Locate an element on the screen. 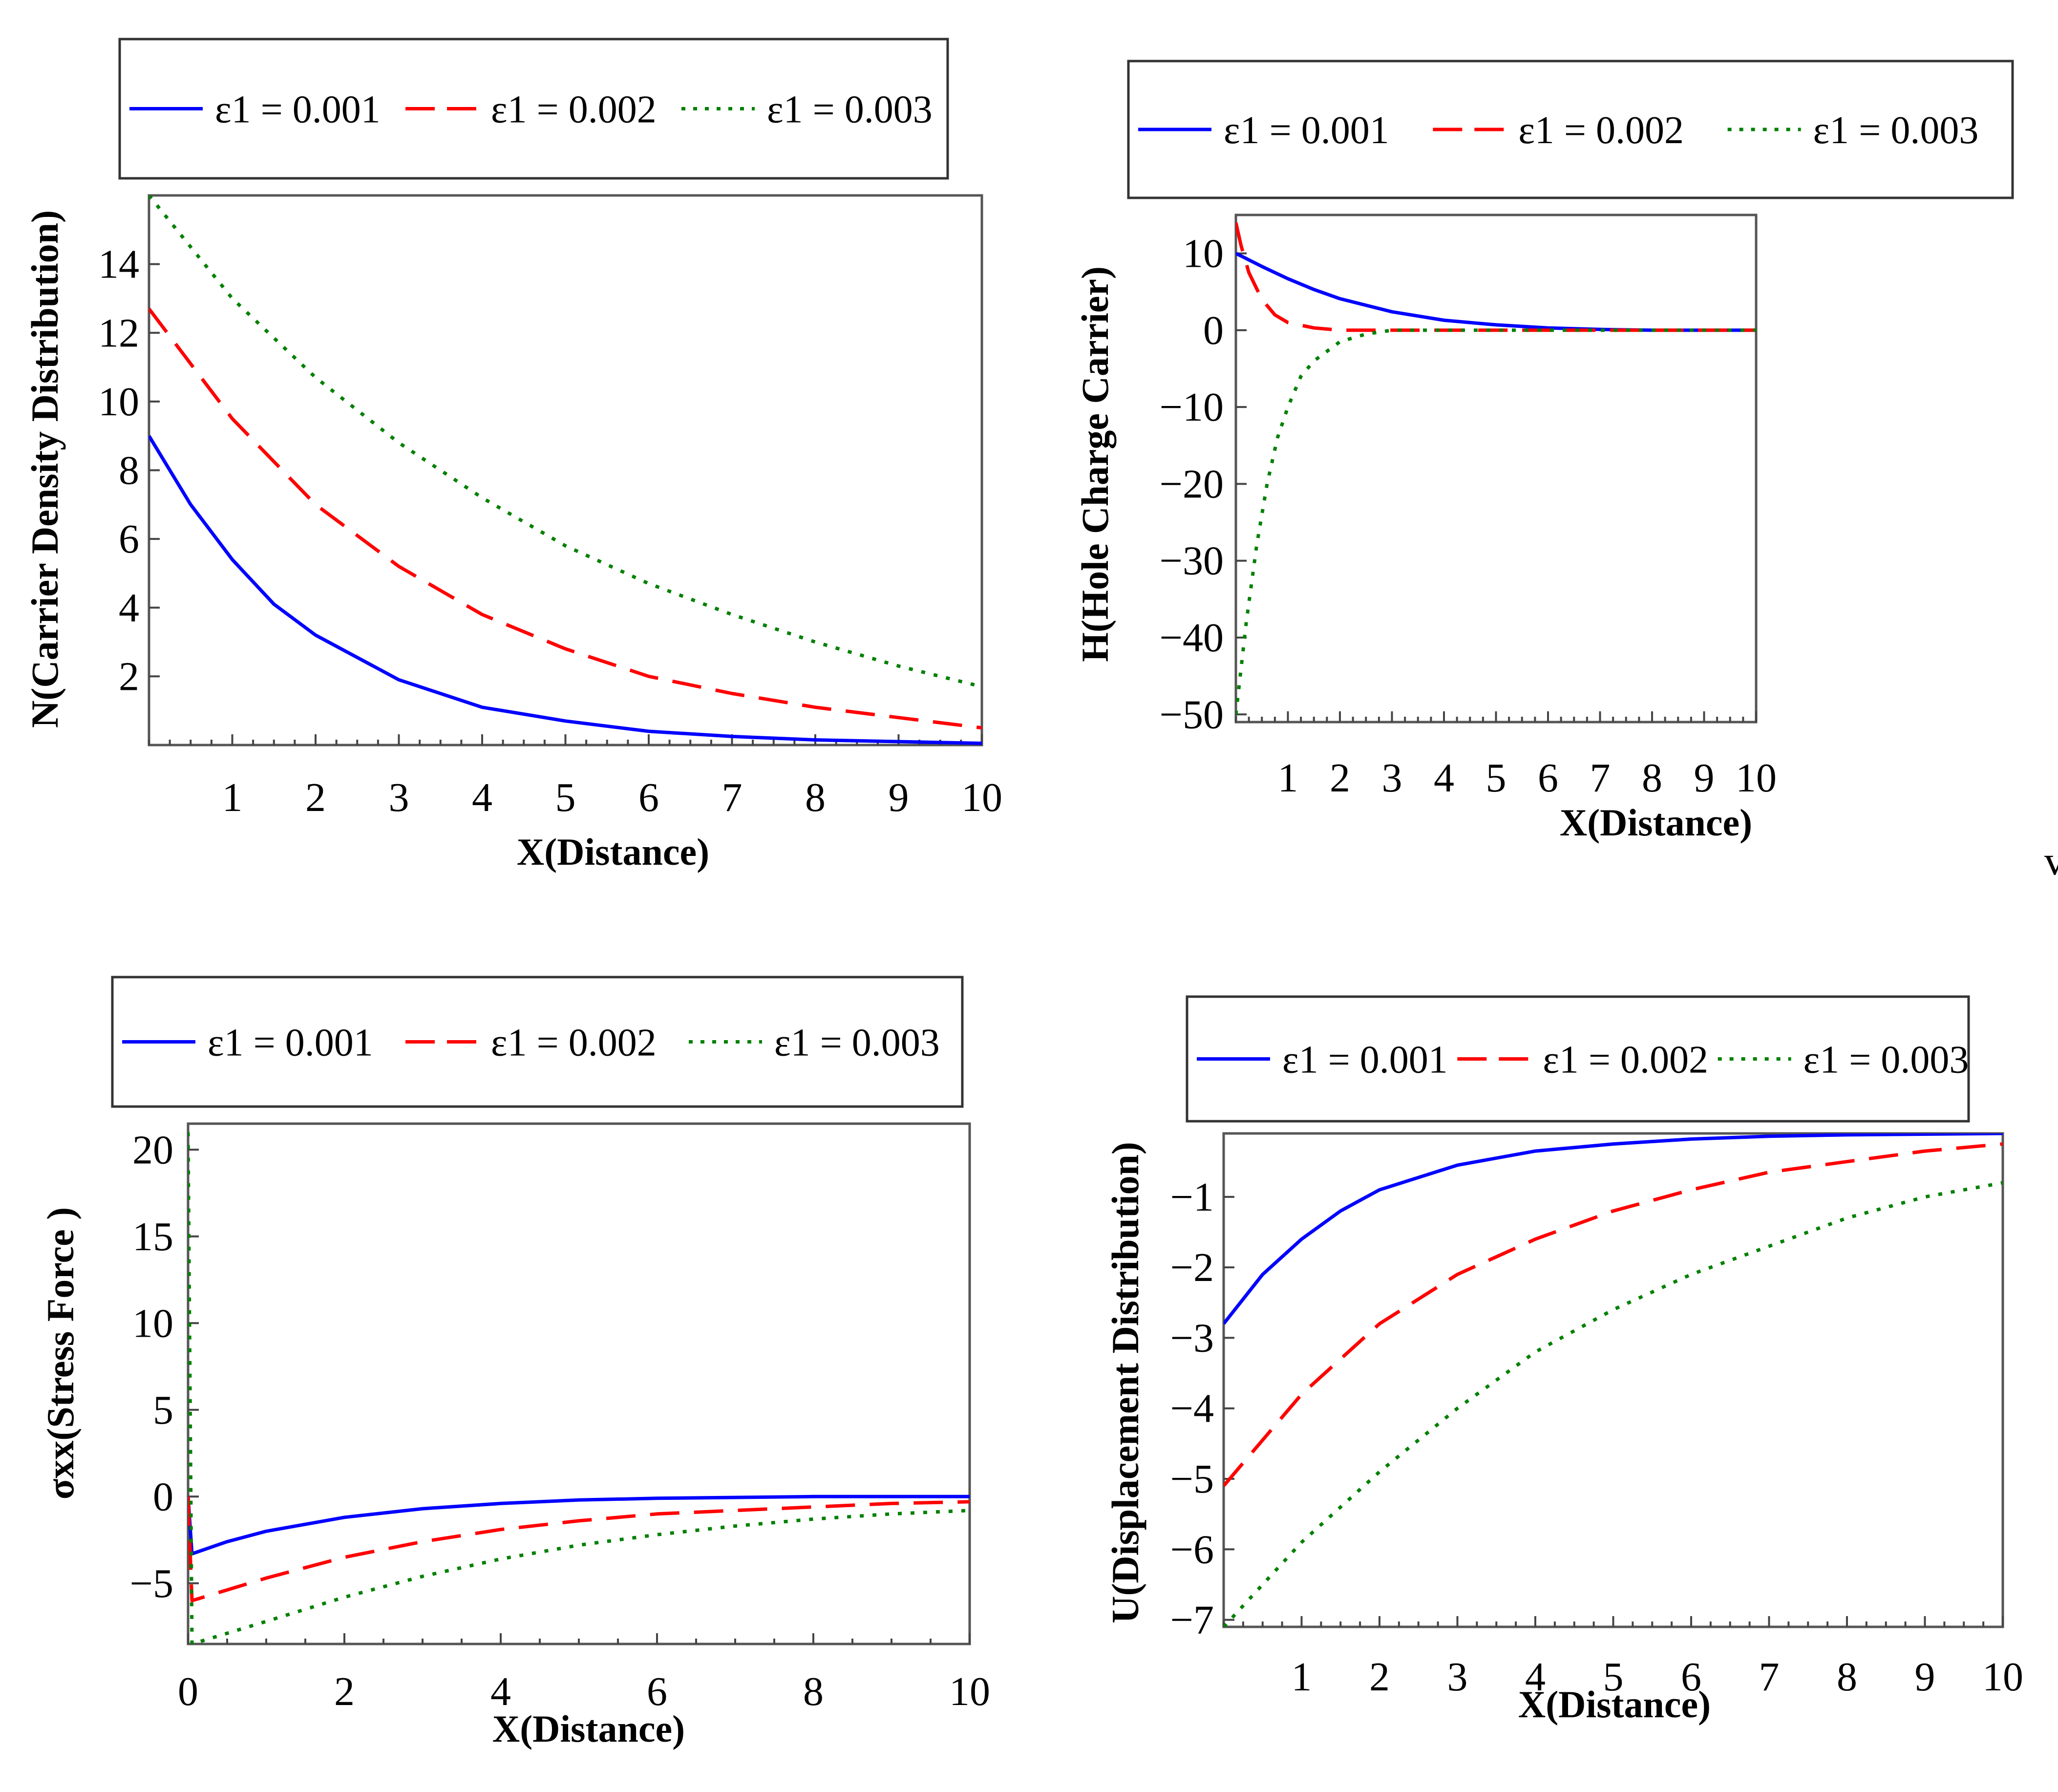  y-tick-label: −40 is located at coordinates (1192, 638).